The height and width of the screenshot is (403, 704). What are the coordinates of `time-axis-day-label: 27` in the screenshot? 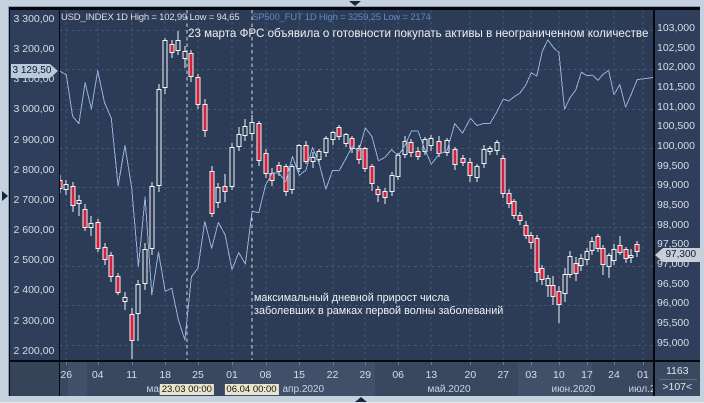 It's located at (503, 374).